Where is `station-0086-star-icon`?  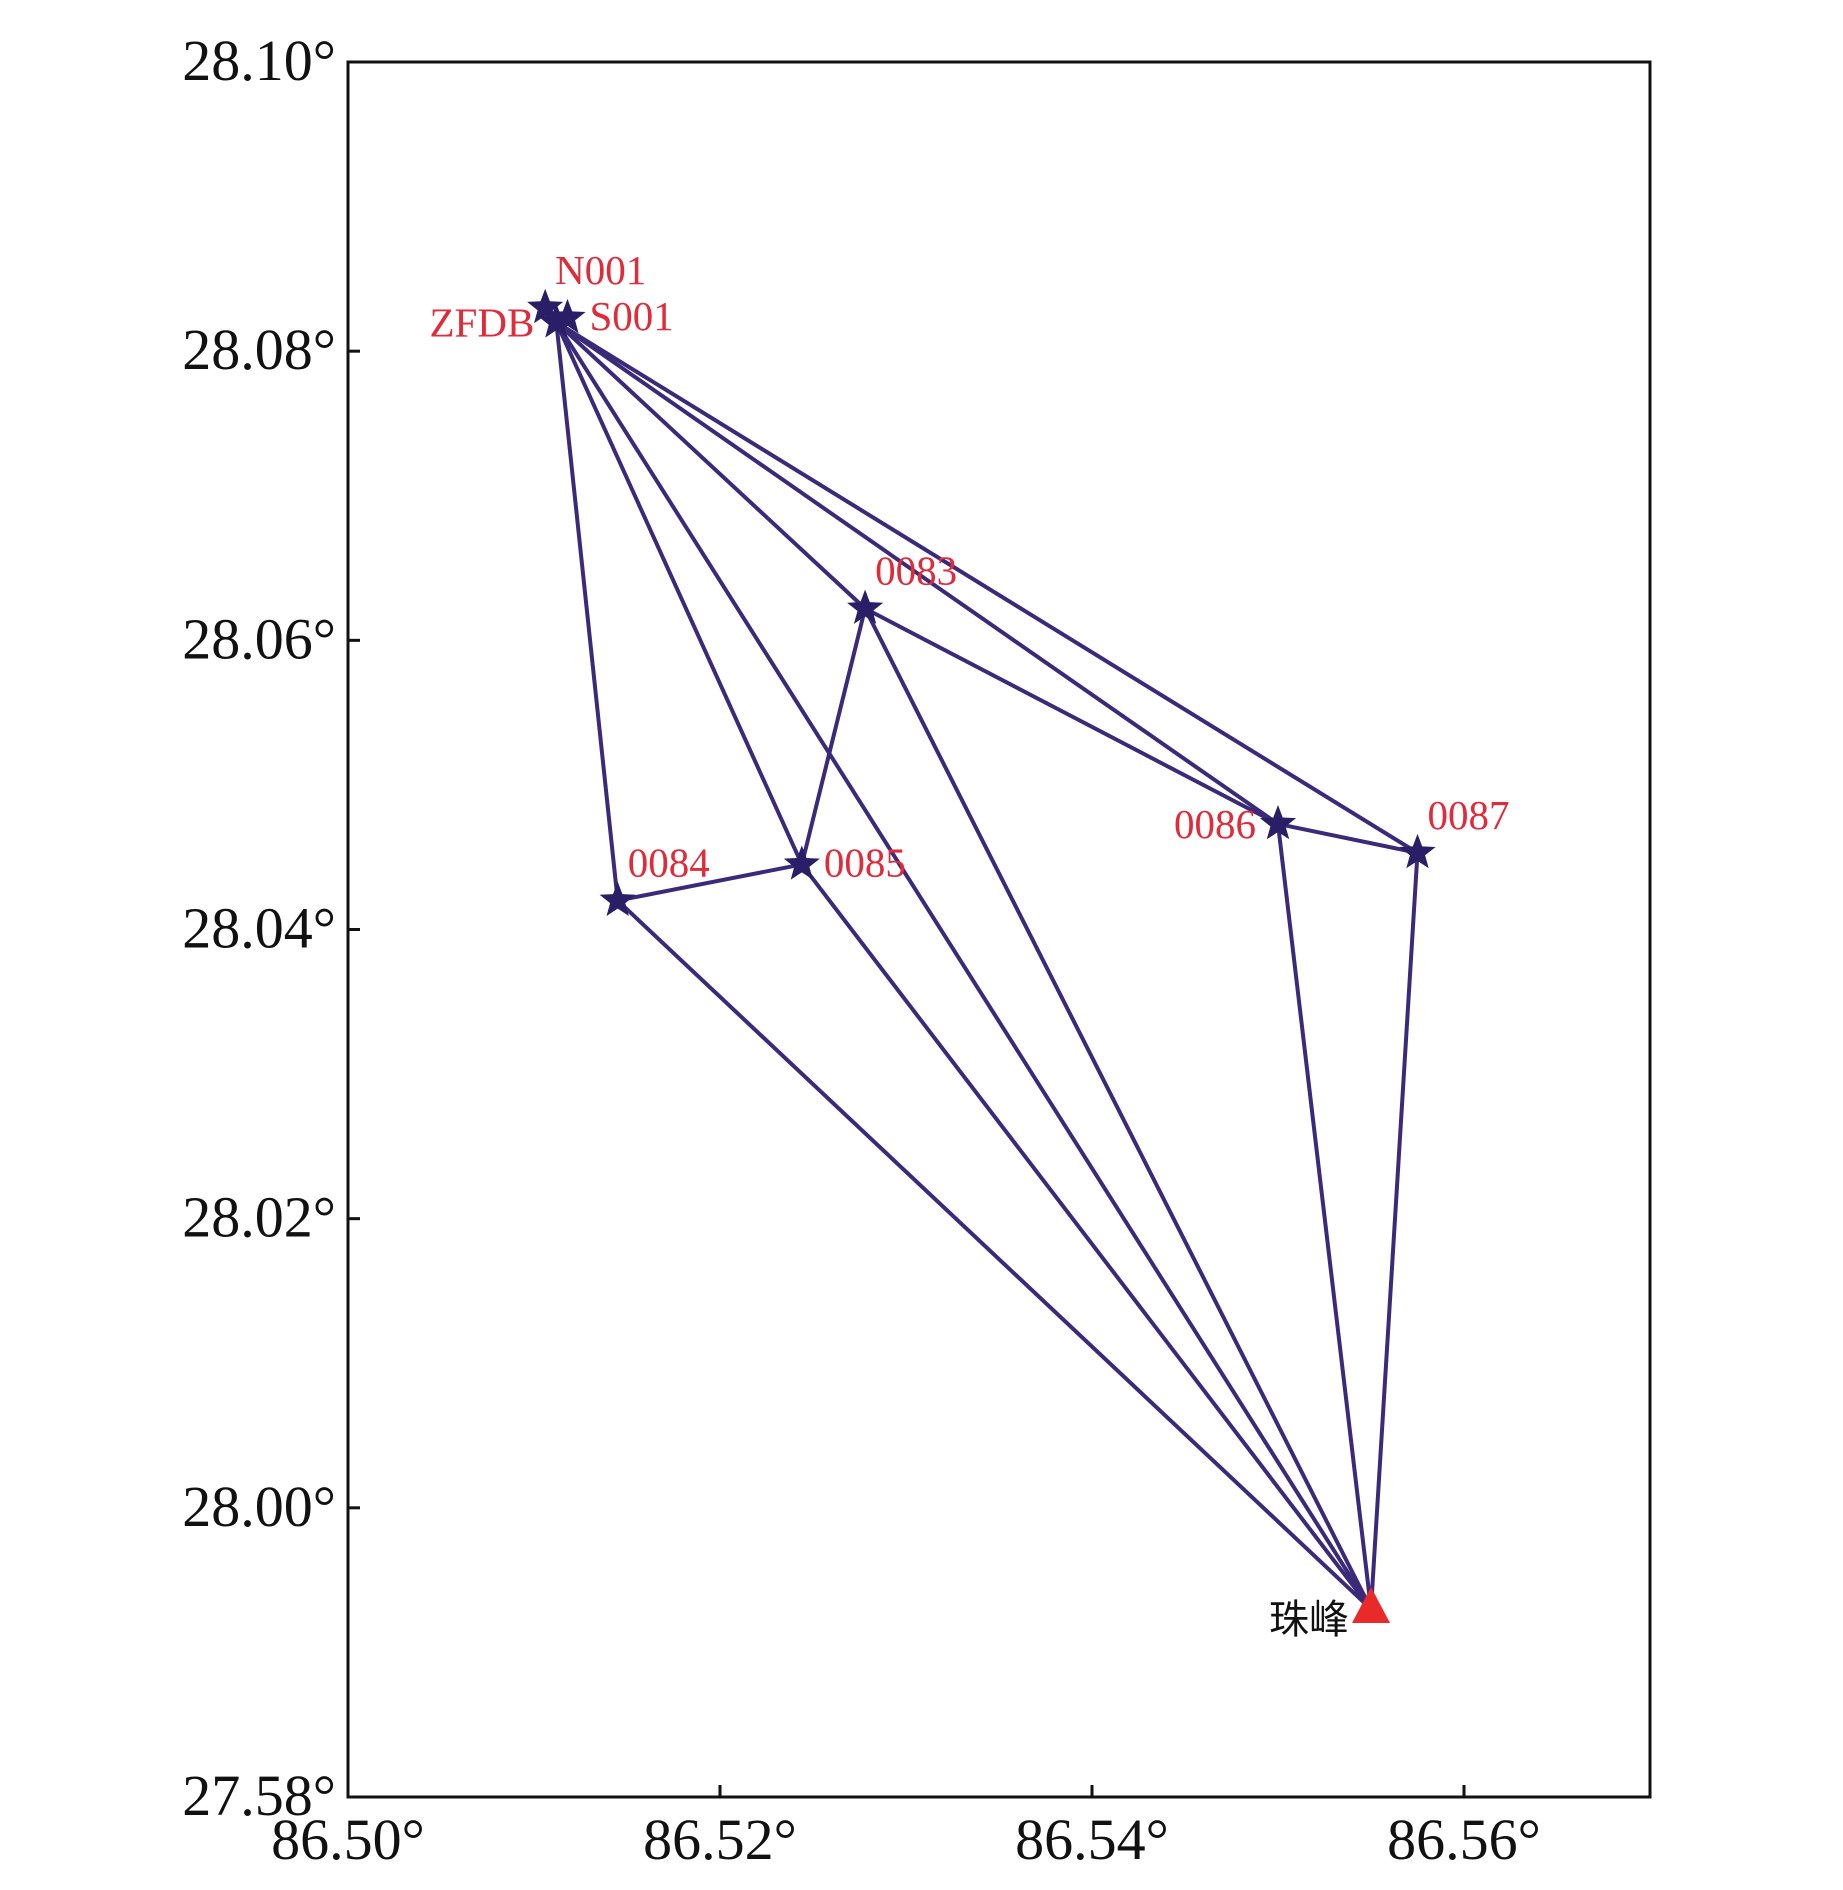
station-0086-star-icon is located at coordinates (1278, 822).